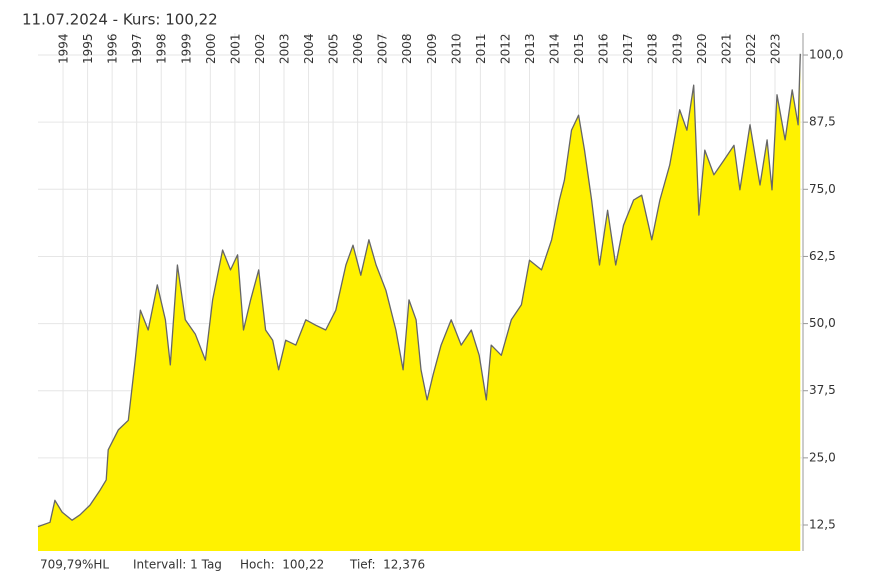 This screenshot has width=873, height=584. I want to click on y-tick-label: 75,0, so click(822, 189).